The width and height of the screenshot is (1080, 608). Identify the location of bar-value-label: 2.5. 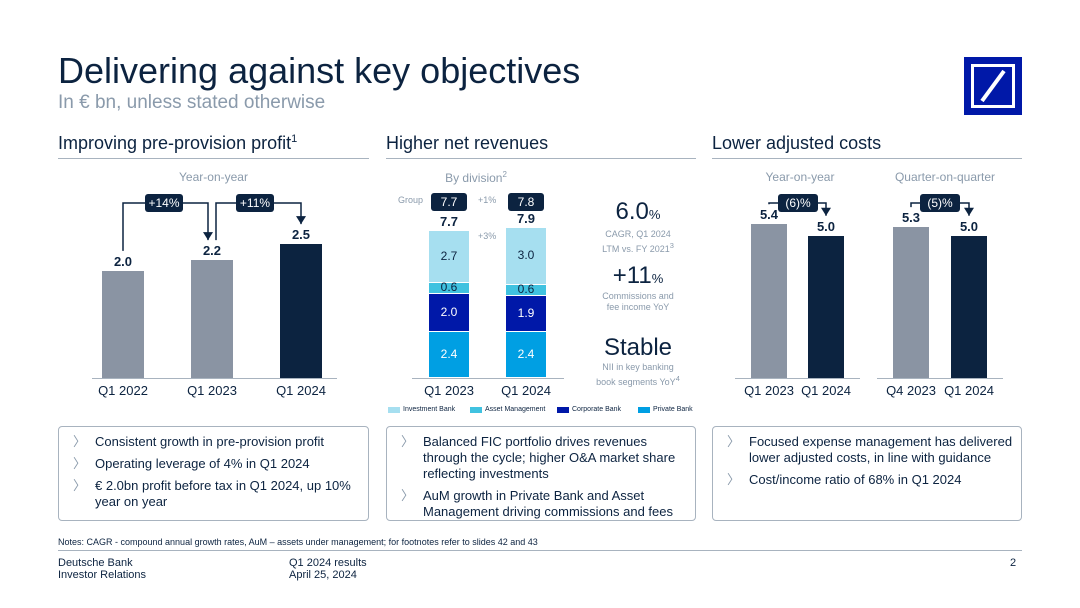
(301, 235).